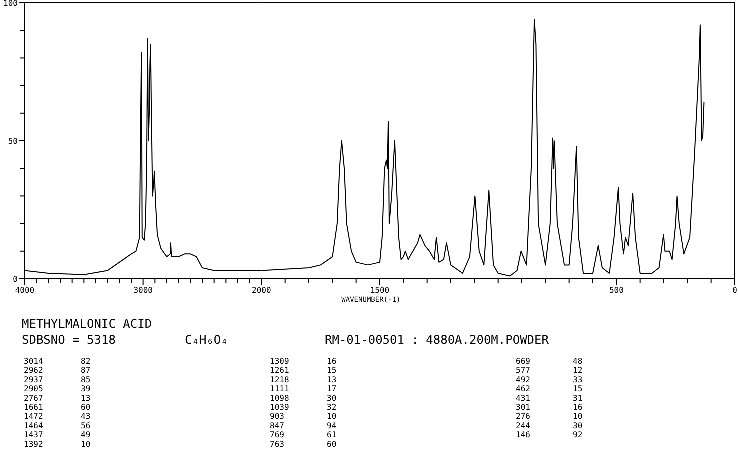 Image resolution: width=738 pixels, height=457 pixels. Describe the element at coordinates (380, 290) in the screenshot. I see `x-tick-label: 1500` at that location.